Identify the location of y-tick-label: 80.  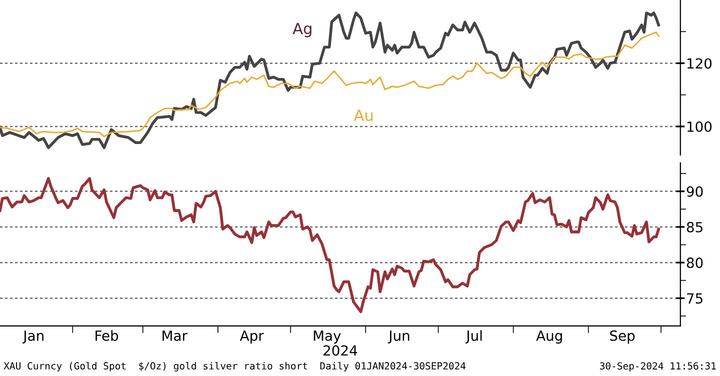
(694, 263).